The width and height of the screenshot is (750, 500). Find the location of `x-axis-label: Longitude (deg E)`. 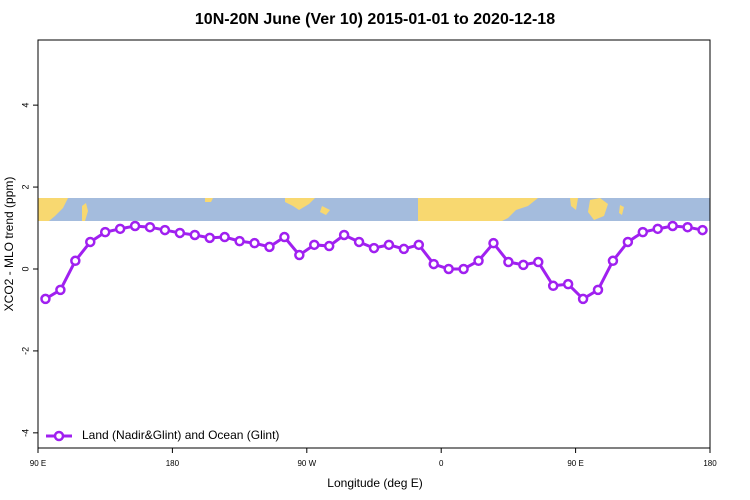

x-axis-label: Longitude (deg E) is located at coordinates (374, 483).